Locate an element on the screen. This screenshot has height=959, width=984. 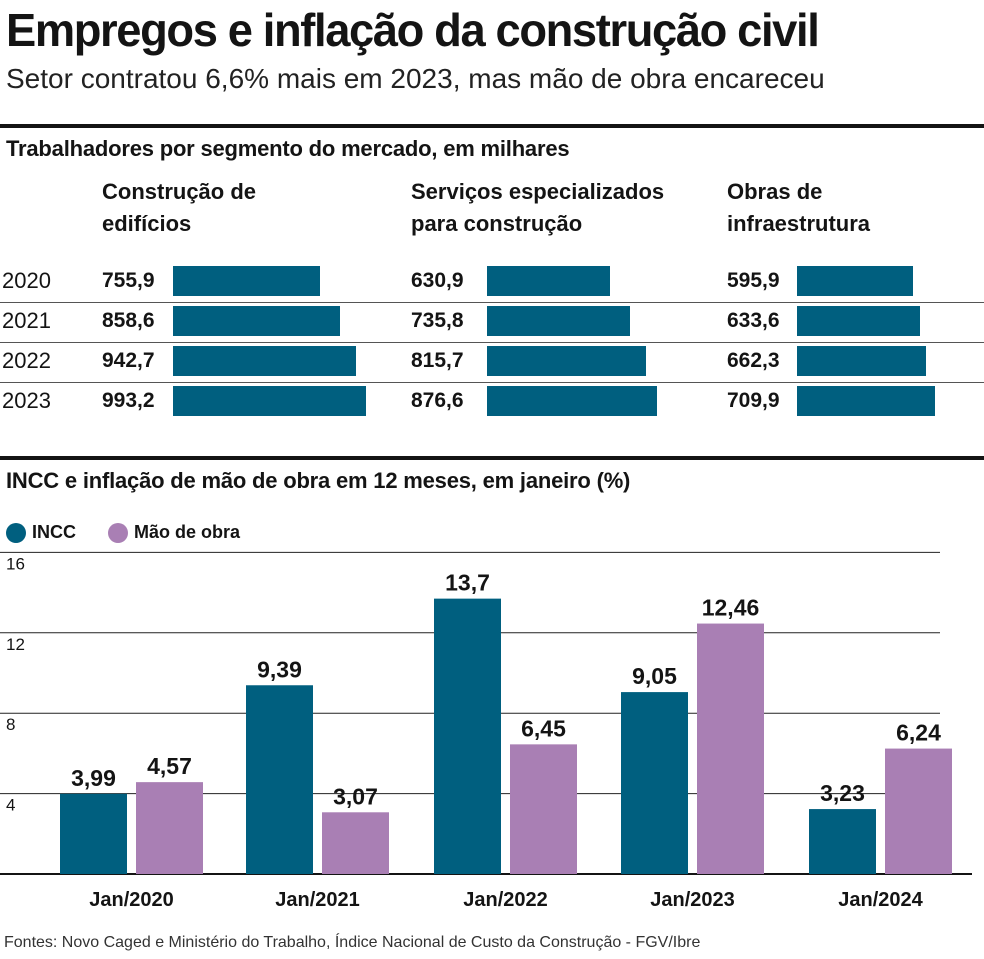
bar-data-label: 6,24 is located at coordinates (918, 733).